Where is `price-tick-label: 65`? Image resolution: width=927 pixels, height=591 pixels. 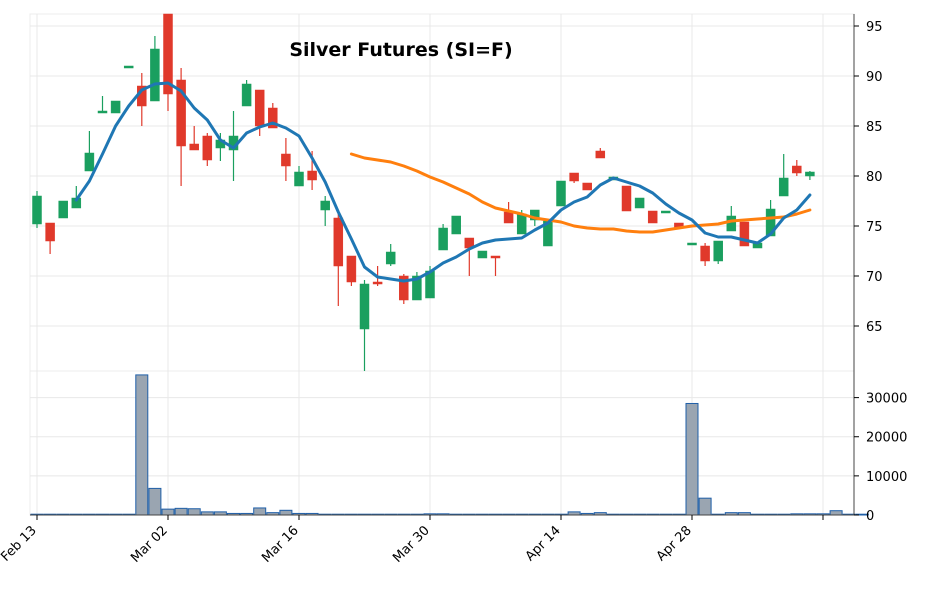
price-tick-label: 65 is located at coordinates (874, 327).